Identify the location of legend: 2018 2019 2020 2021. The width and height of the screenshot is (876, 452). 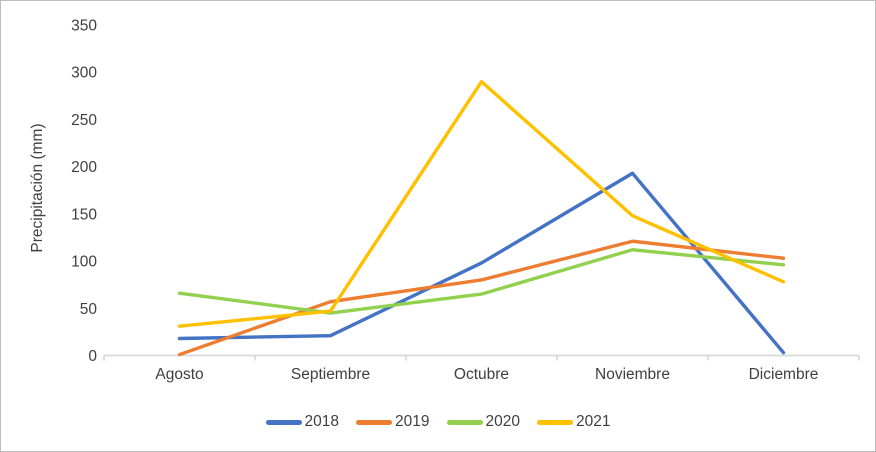
(438, 422).